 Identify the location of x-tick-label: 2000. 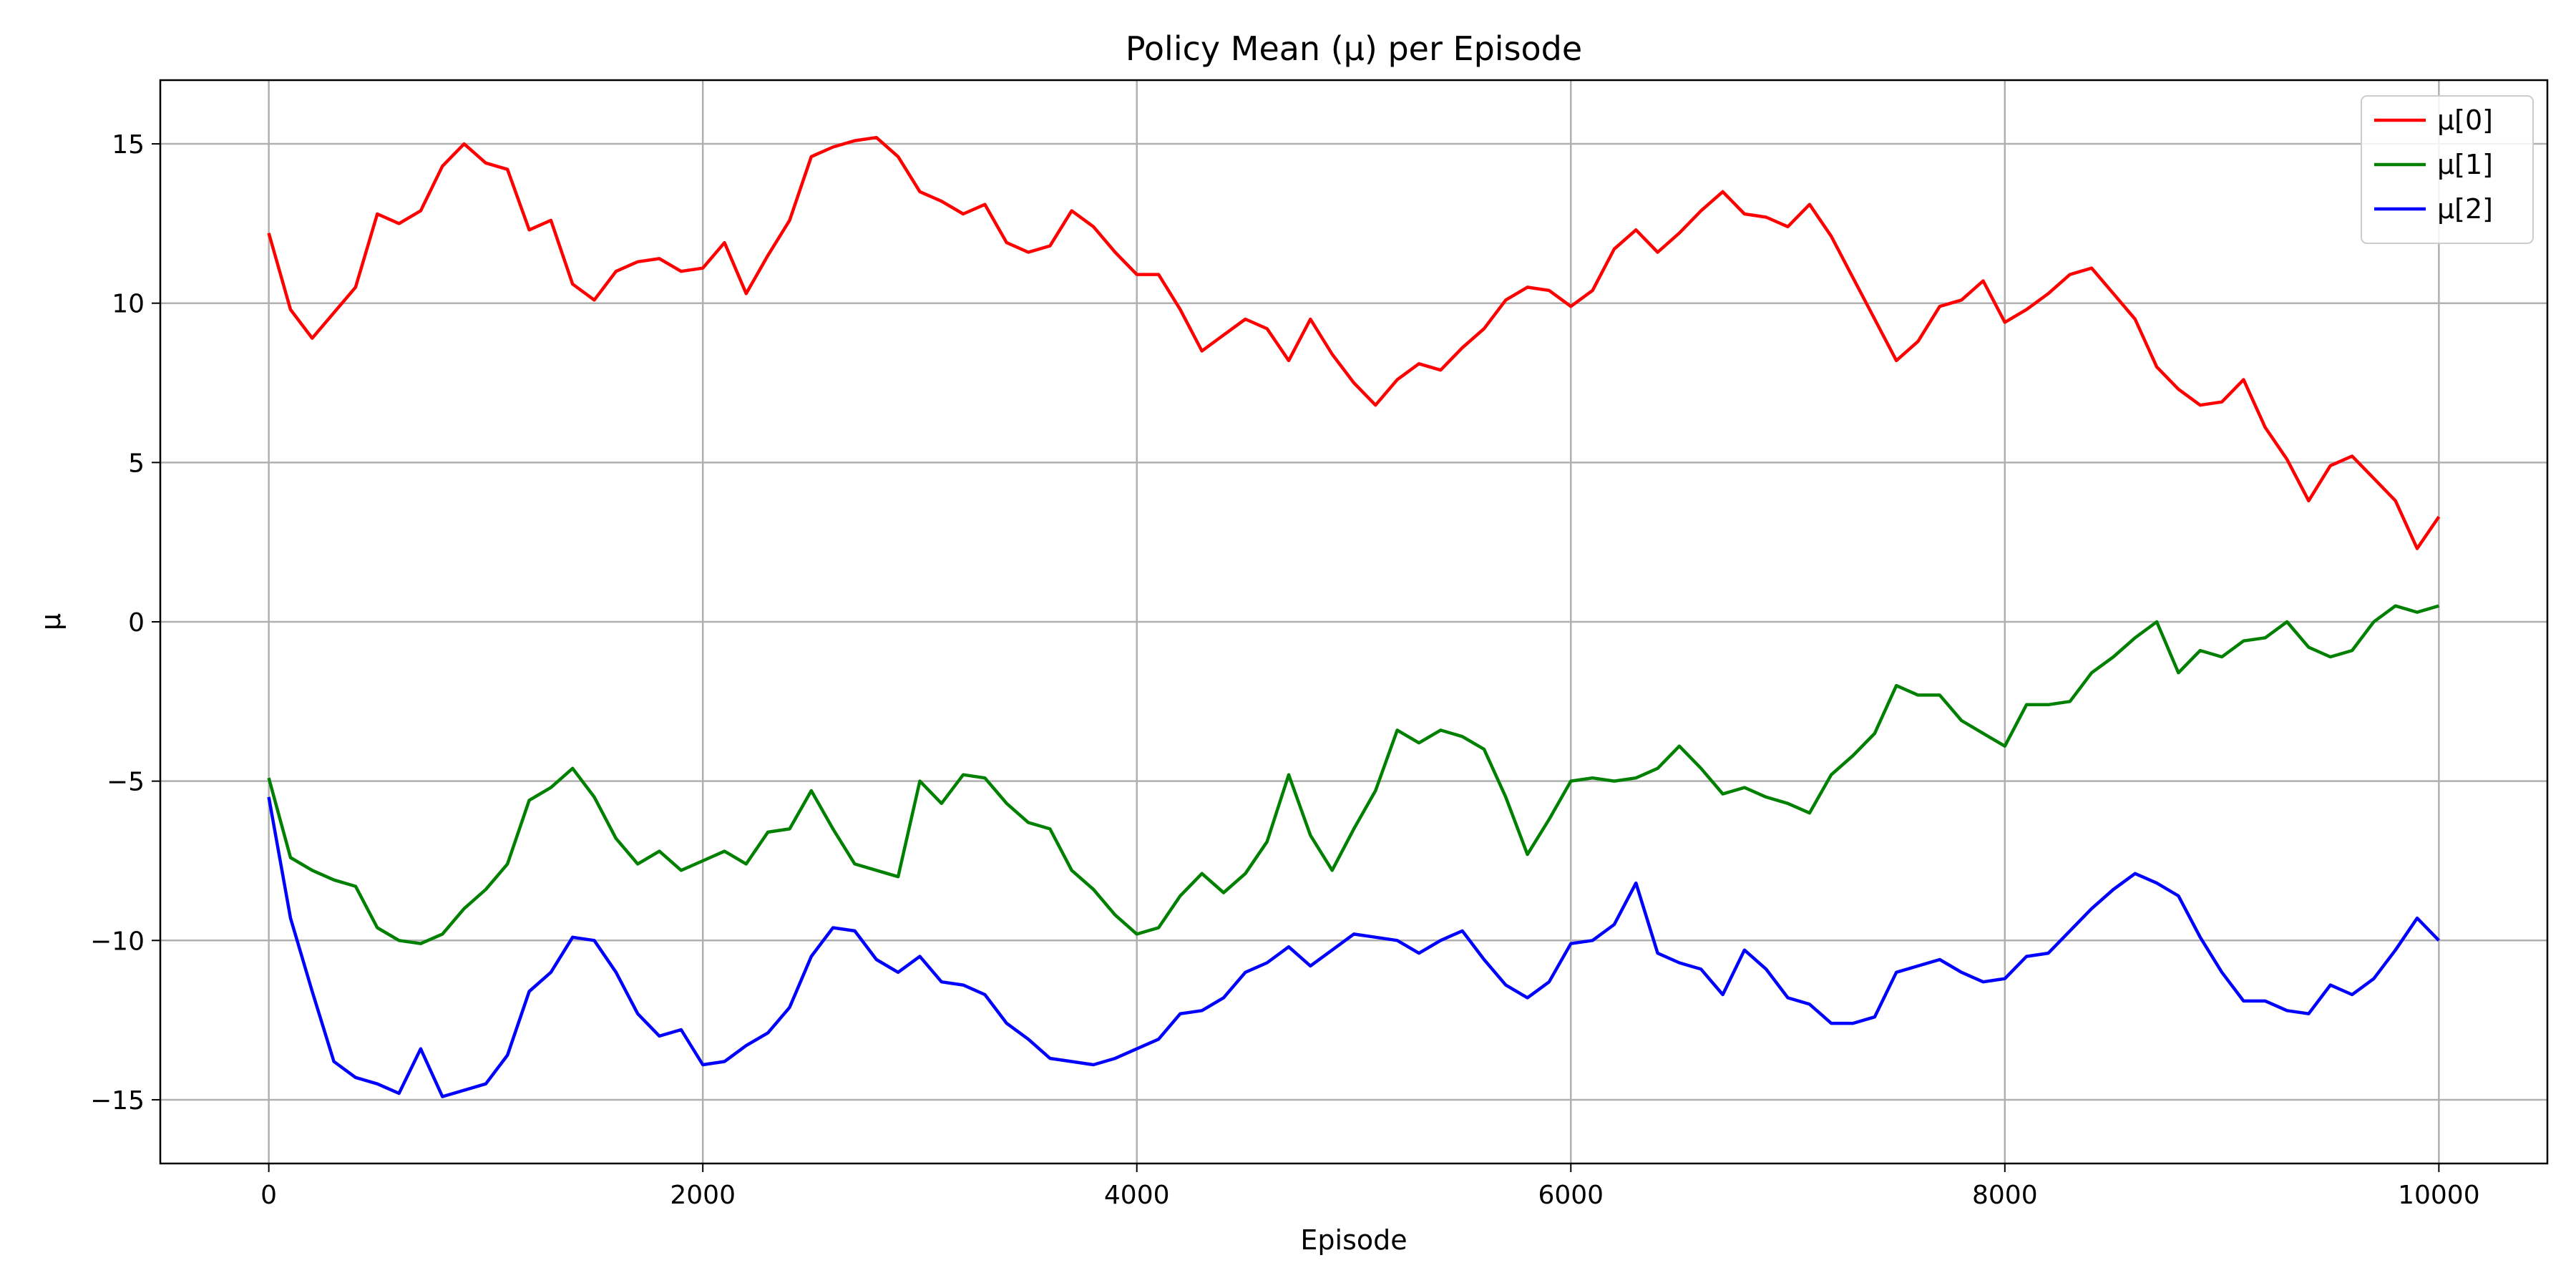
(703, 1195).